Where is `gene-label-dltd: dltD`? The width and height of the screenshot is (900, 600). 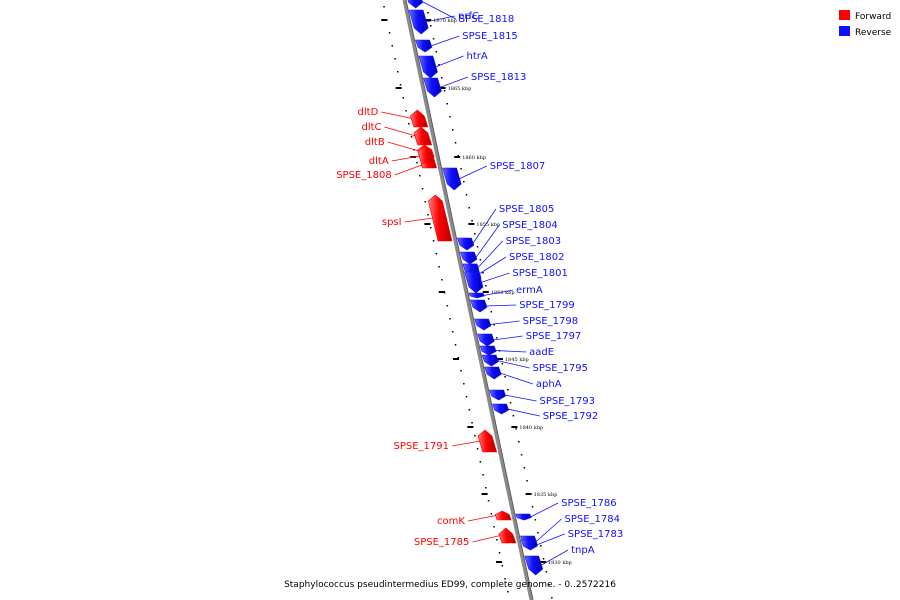
gene-label-dltd: dltD is located at coordinates (368, 112).